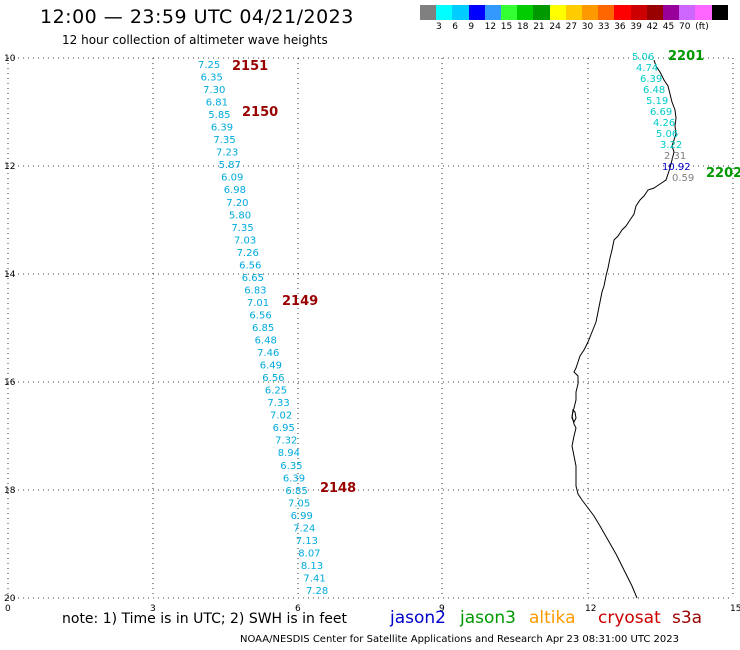 The height and width of the screenshot is (650, 740). What do you see at coordinates (245, 240) in the screenshot?
I see `wave-height-value: 7.03` at bounding box center [245, 240].